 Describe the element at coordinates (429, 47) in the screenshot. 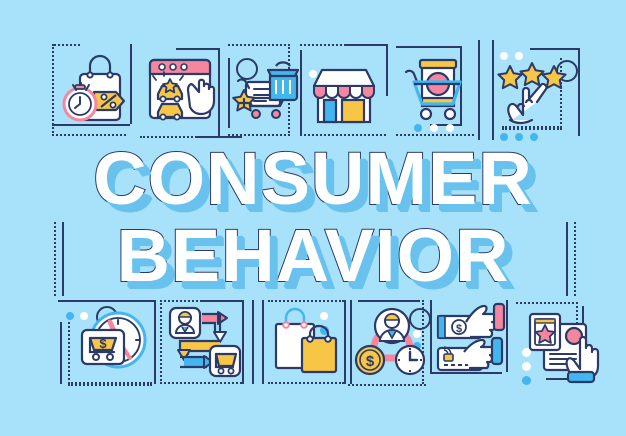

I see `frame-top-5-topline` at that location.